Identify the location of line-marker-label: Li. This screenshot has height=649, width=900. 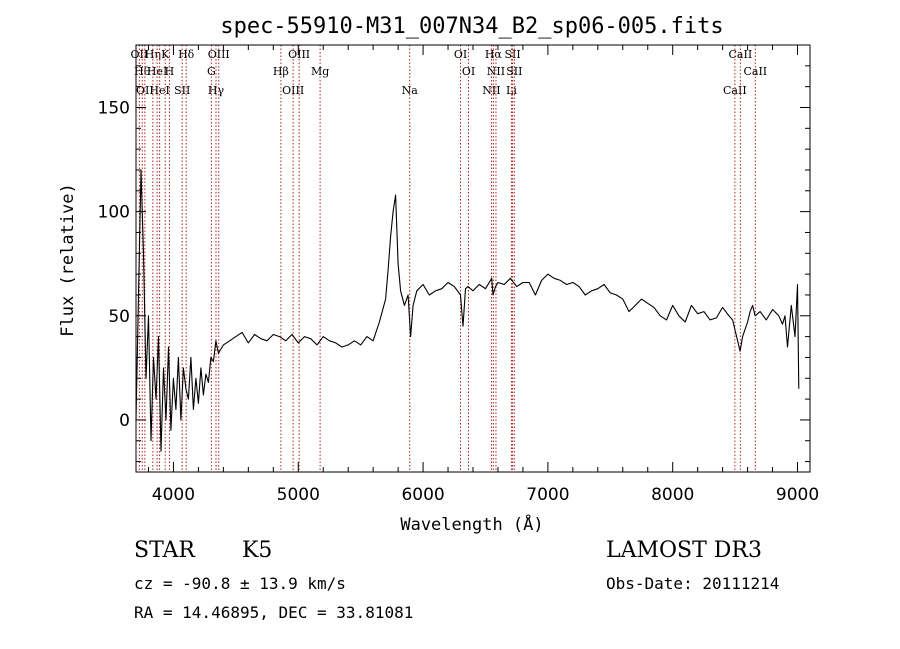
(511, 90).